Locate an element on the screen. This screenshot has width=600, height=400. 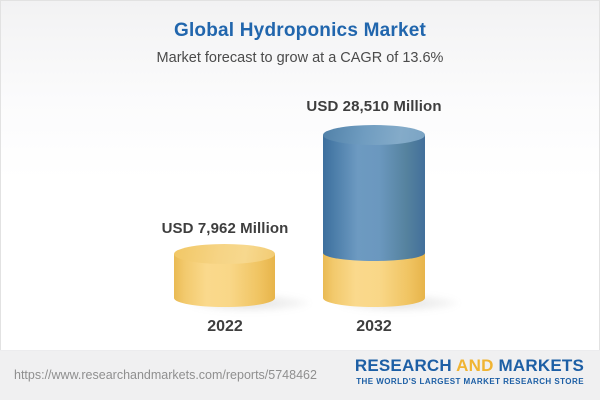
axis-label-2022: 2022 is located at coordinates (225, 326).